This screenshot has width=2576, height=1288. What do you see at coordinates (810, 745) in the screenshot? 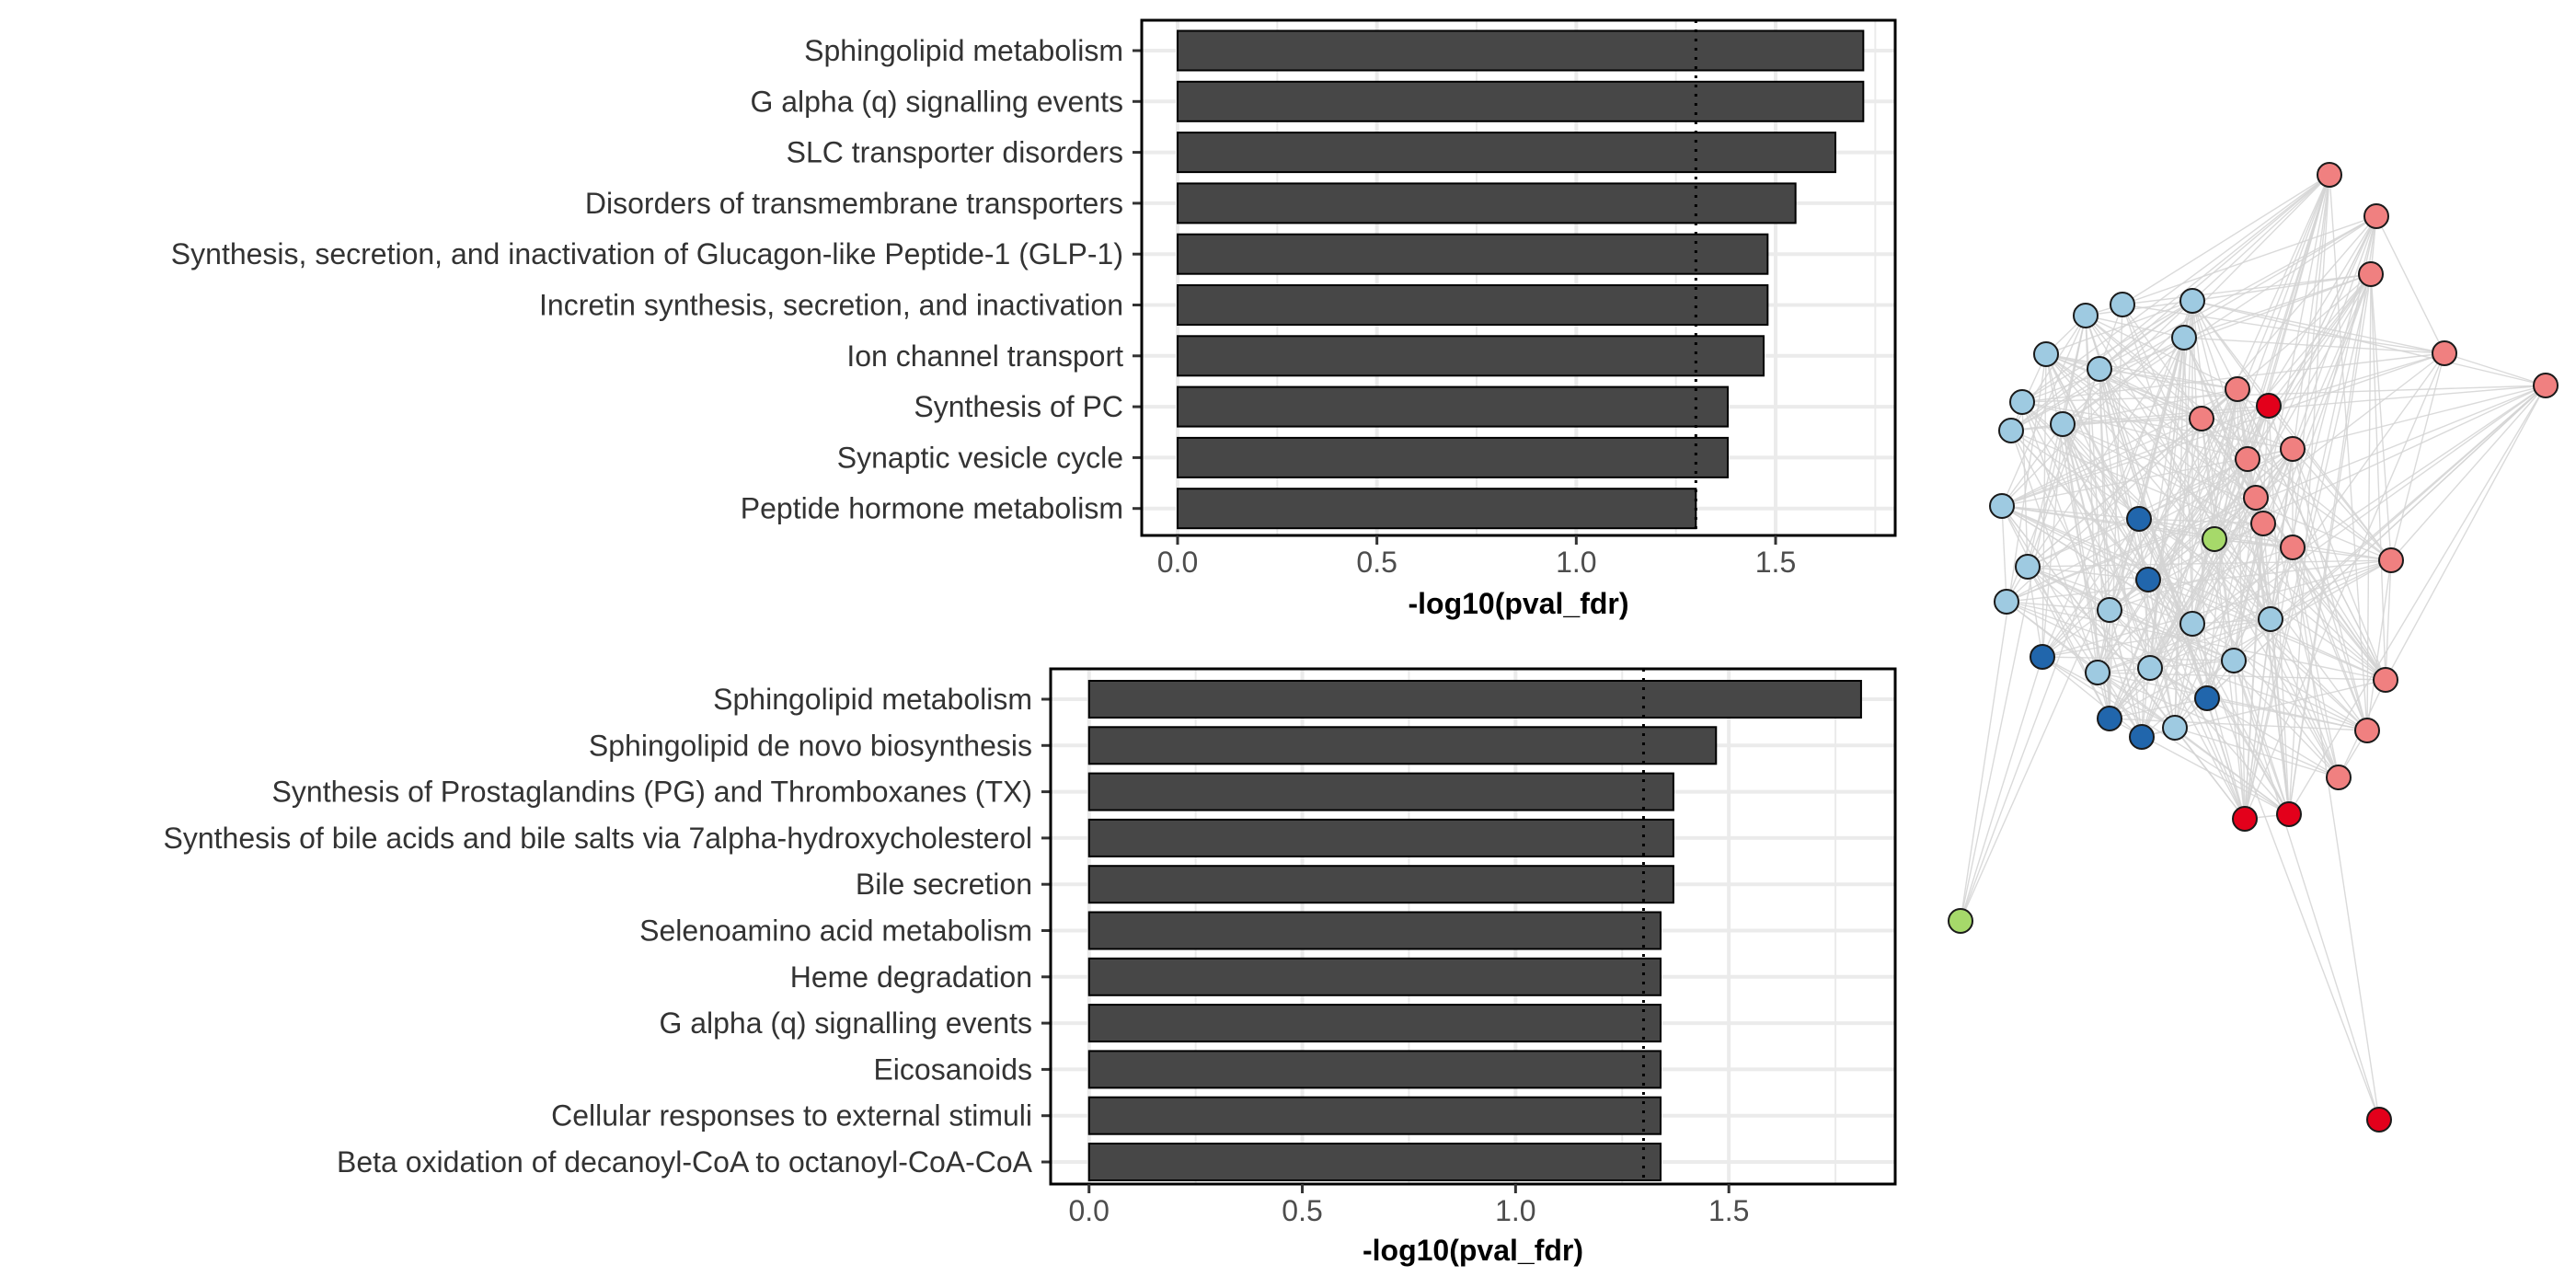
I see `category-label: Sphingolipid de novo biosynthesis` at bounding box center [810, 745].